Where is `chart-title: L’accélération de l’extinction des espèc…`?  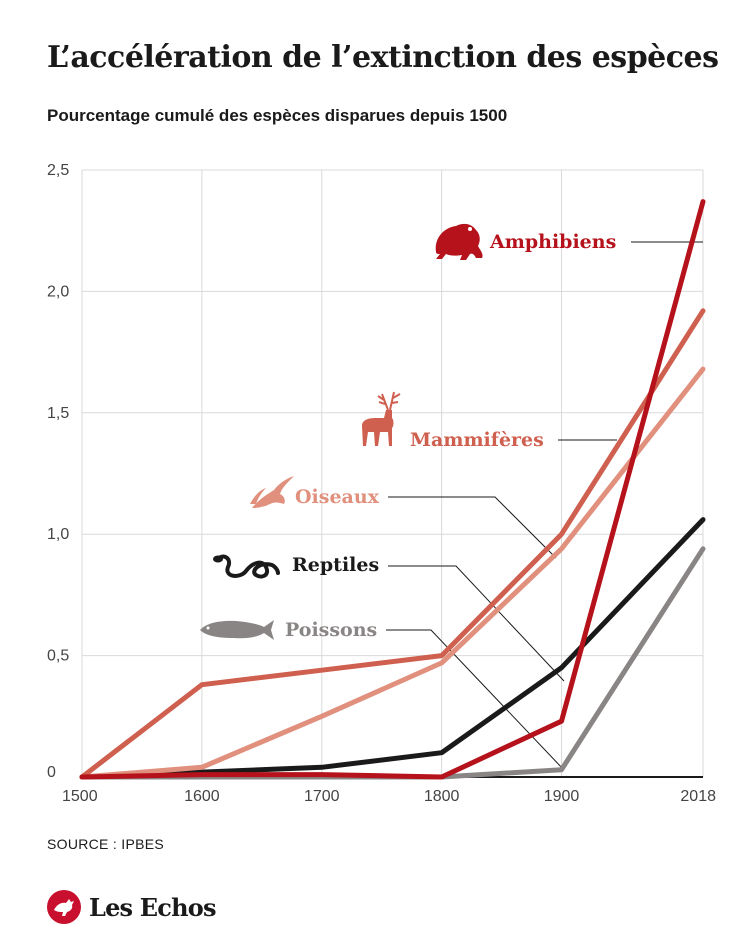
chart-title: L’accélération de l’extinction des espèc… is located at coordinates (383, 57).